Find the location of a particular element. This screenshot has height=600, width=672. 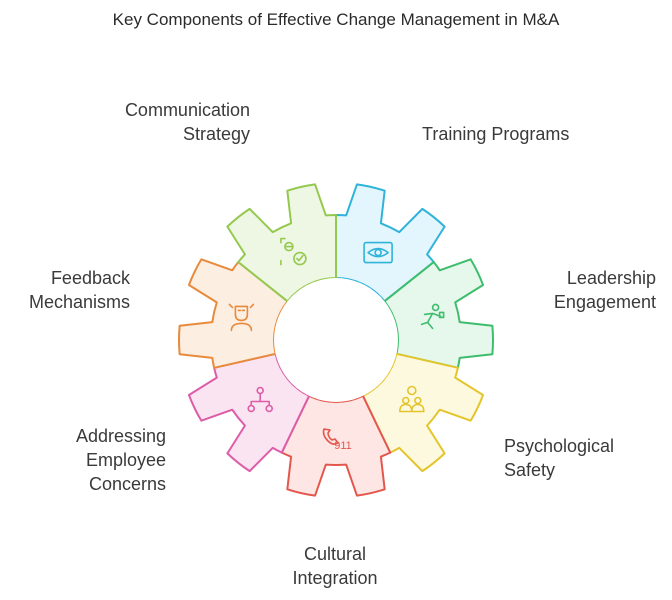

icon-911-text: 911 is located at coordinates (343, 446).